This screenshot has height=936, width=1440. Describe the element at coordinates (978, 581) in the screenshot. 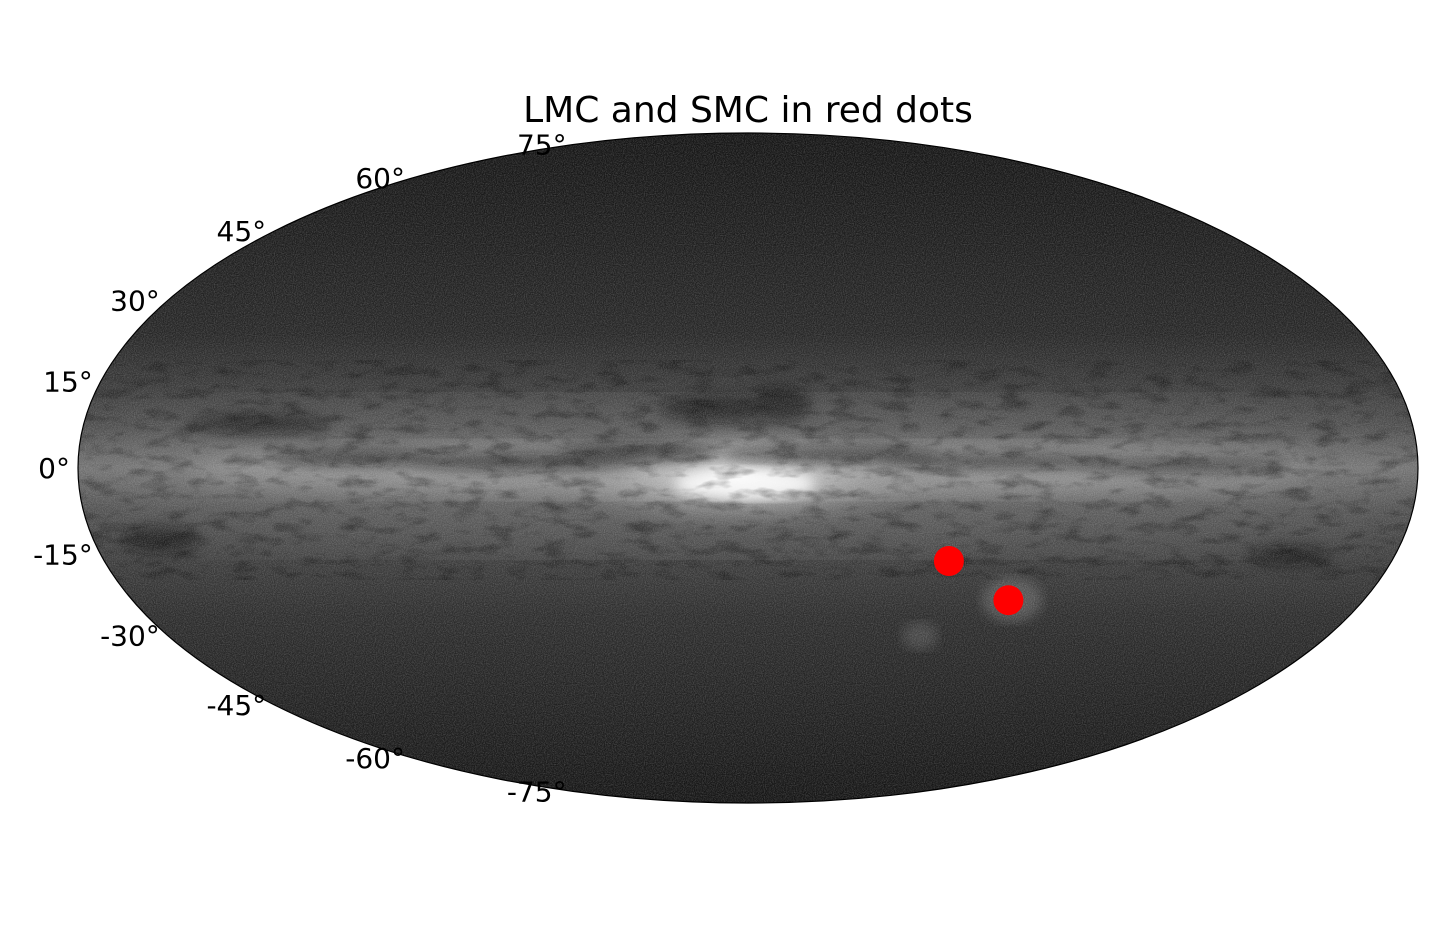

I see `data-markers` at that location.